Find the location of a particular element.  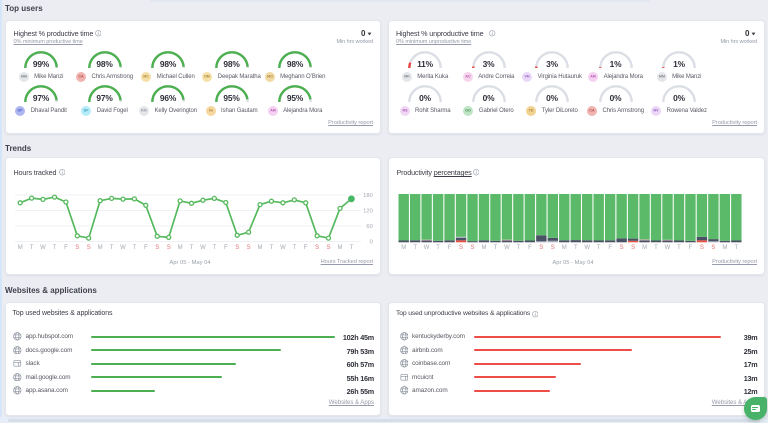

svg-text: 0 is located at coordinates (371, 243).